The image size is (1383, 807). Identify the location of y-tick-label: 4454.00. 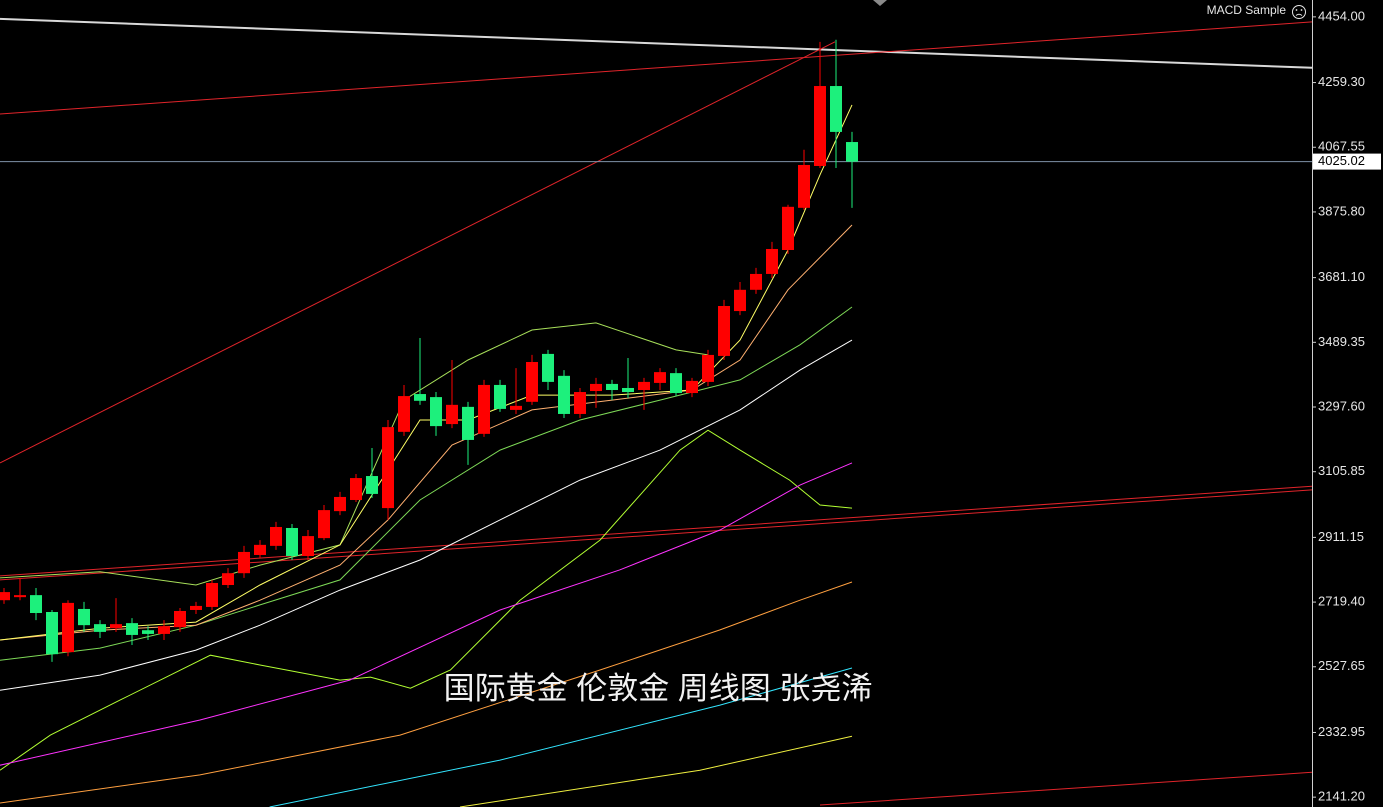
(1341, 15).